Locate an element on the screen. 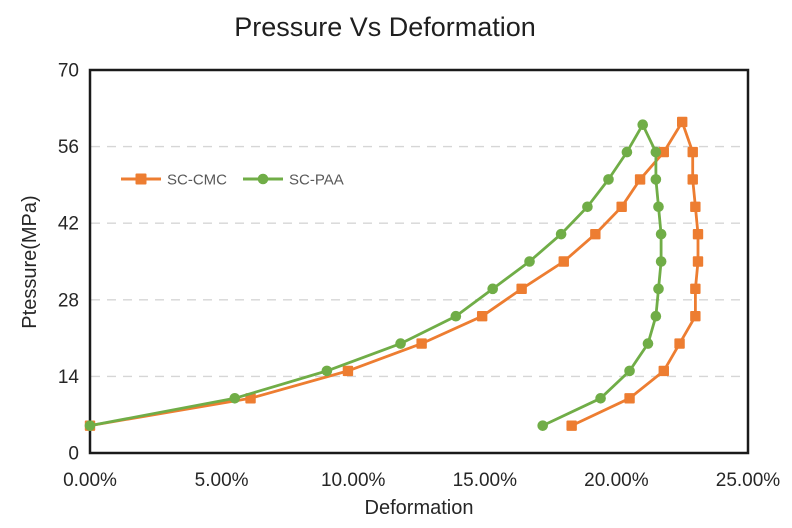 Image resolution: width=792 pixels, height=528 pixels. x-axis-tick-label: 0.00% is located at coordinates (90, 480).